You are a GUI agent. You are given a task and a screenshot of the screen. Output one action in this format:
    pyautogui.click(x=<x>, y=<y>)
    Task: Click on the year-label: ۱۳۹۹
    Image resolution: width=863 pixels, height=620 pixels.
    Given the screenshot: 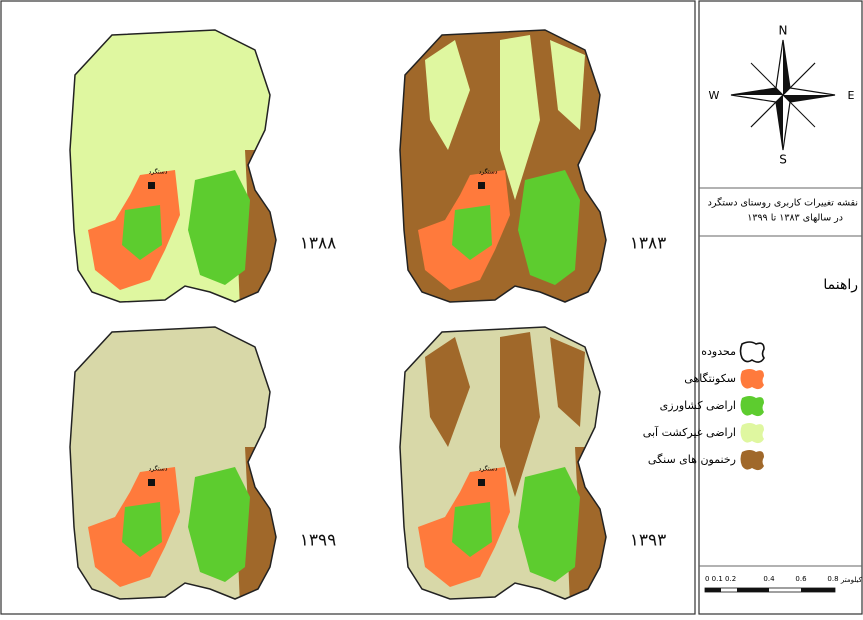 What is the action you would take?
    pyautogui.click(x=318, y=541)
    